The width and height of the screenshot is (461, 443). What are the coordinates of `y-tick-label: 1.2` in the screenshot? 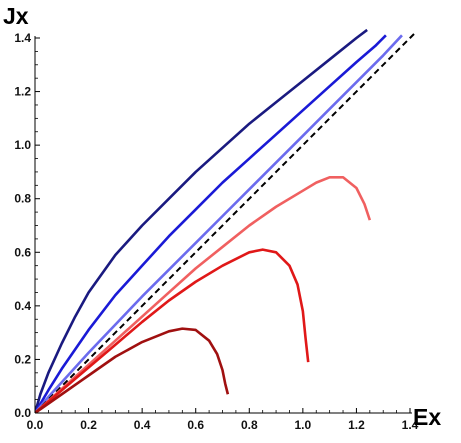 It's located at (22, 92).